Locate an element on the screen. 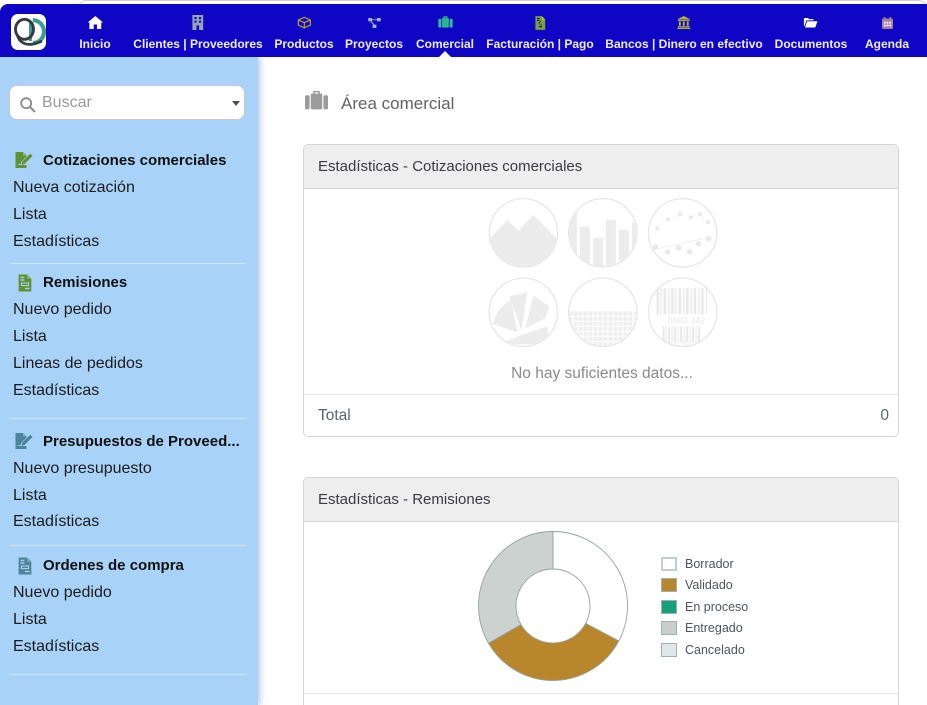  svg-text: 8000 342 is located at coordinates (687, 320).